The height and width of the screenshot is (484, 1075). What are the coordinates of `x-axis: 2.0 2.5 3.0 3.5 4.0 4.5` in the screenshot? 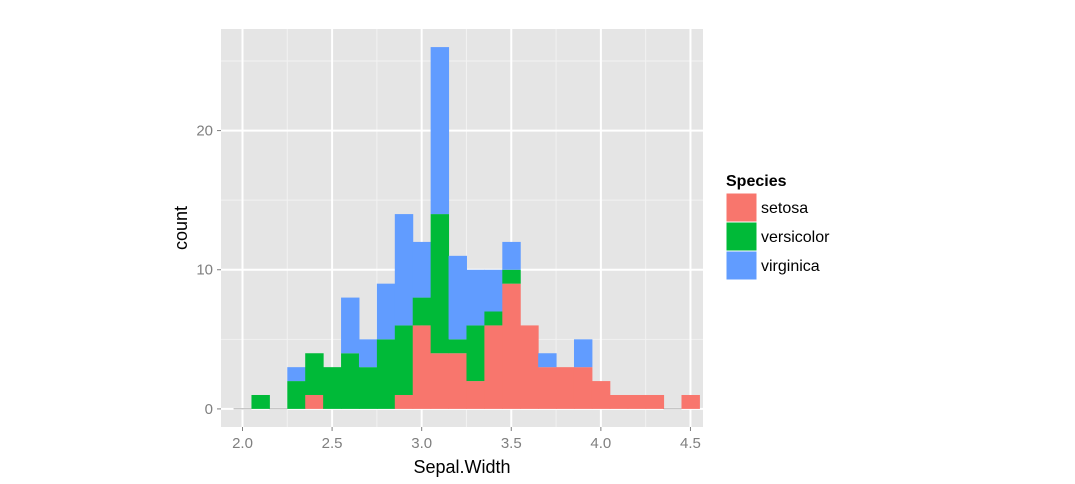 It's located at (466, 439).